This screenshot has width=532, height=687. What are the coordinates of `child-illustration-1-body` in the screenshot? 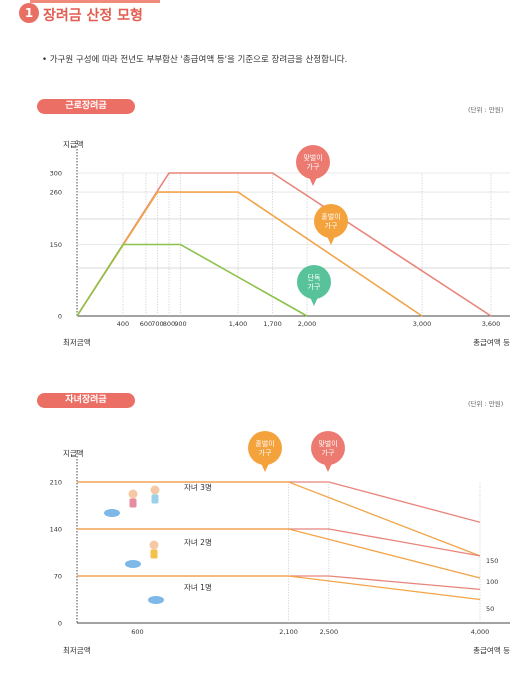 It's located at (133, 503).